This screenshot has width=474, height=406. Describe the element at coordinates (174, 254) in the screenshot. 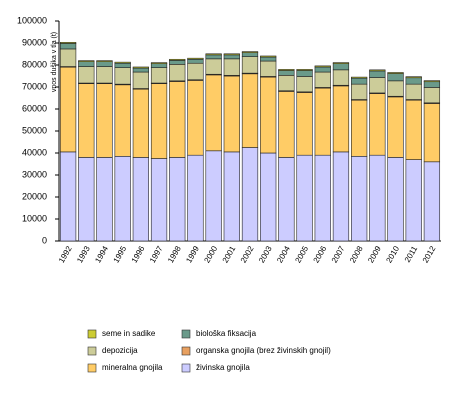

I see `x-tick-label: 1998` at that location.